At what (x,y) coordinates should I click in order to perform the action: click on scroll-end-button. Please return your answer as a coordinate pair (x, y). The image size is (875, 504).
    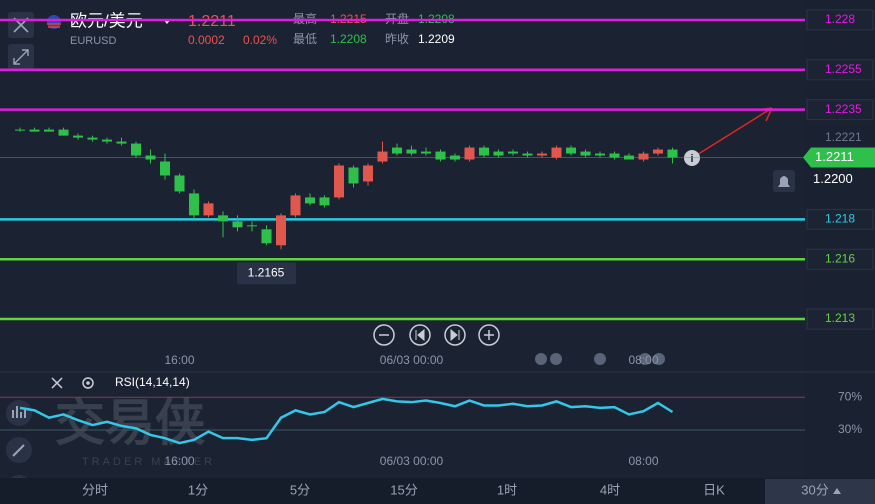
    Looking at the image, I should click on (455, 335).